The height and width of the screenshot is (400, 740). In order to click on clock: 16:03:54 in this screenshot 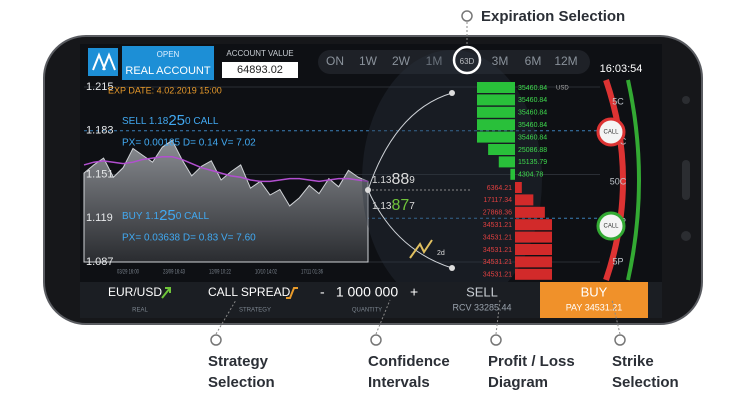, I will do `click(621, 69)`.